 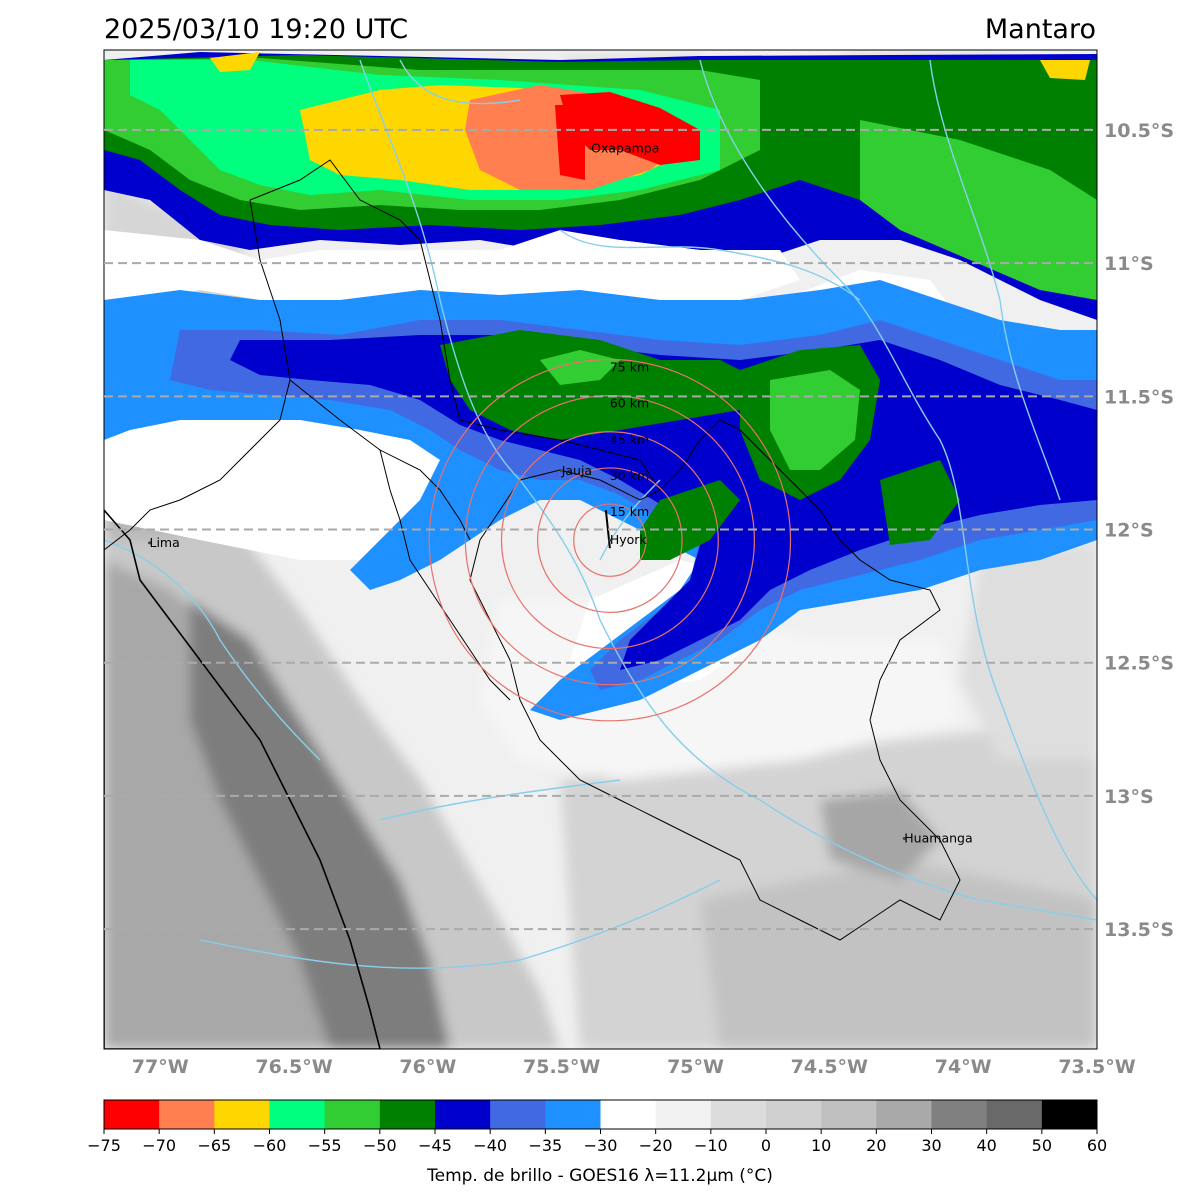 What do you see at coordinates (159, 1145) in the screenshot?
I see `colorbar-tick-label: −70` at bounding box center [159, 1145].